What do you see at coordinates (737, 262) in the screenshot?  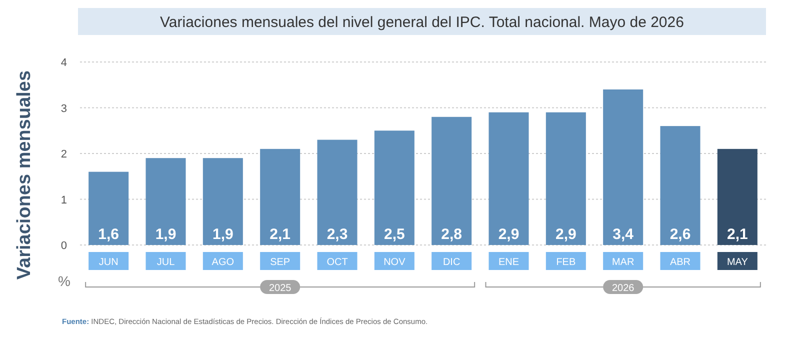 I see `x-tick-label: MAY` at bounding box center [737, 262].